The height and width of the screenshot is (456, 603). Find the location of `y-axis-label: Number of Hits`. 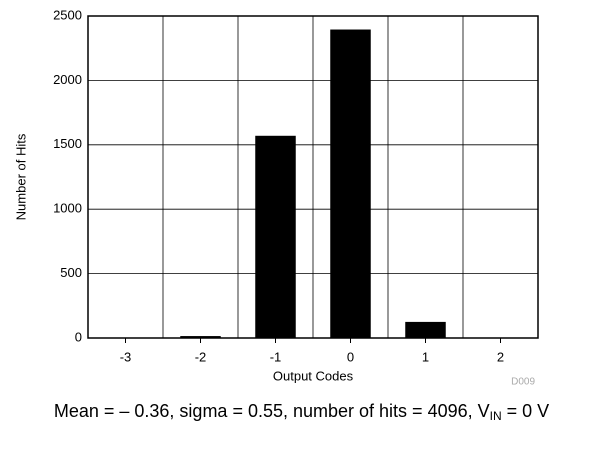

y-axis-label: Number of Hits is located at coordinates (20, 176).